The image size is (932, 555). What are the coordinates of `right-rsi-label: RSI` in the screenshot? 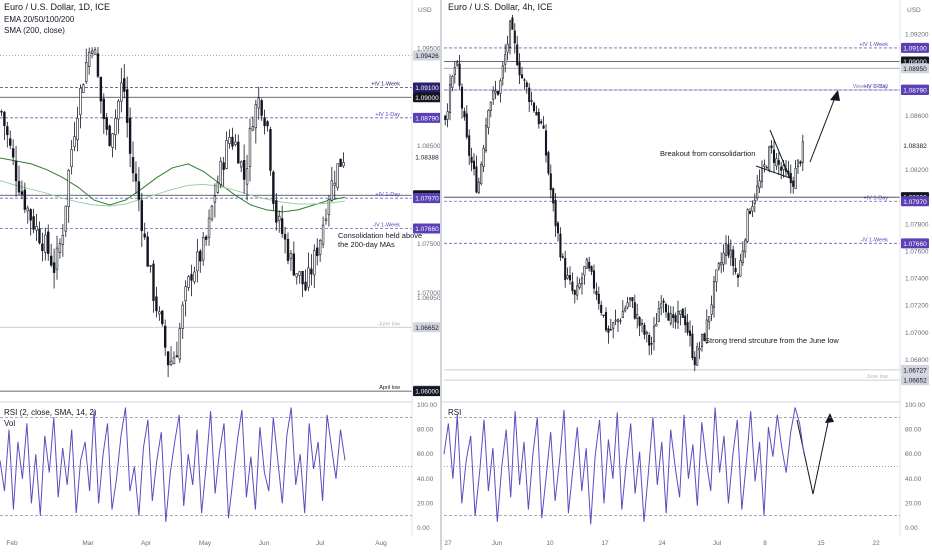 It's located at (454, 412).